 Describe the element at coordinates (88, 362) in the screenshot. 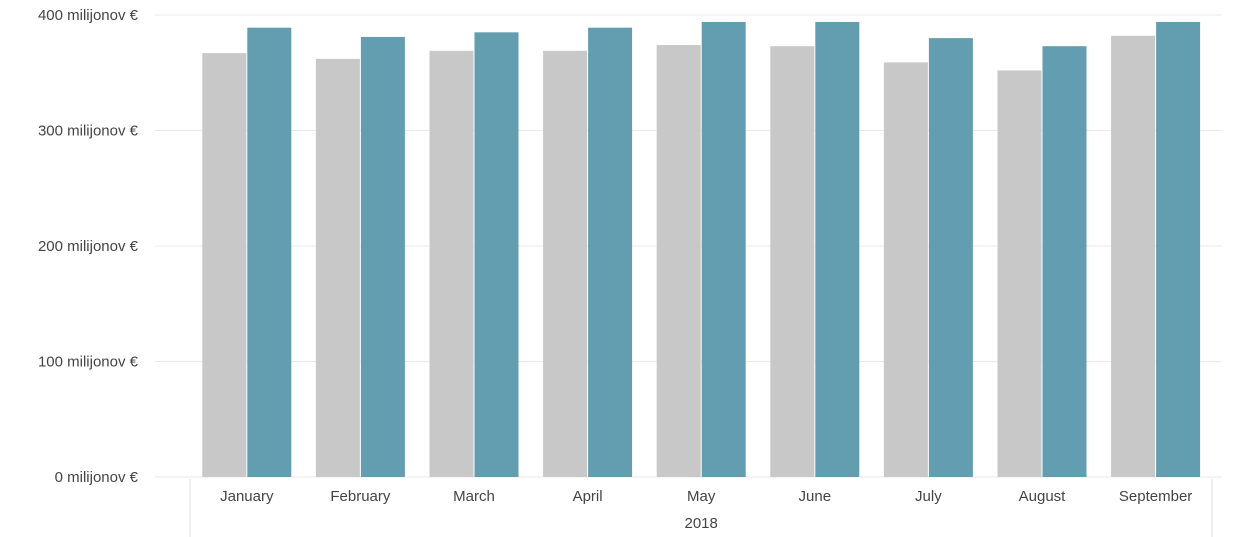

I see `y-tick-label-100: 100 milijonov €` at that location.